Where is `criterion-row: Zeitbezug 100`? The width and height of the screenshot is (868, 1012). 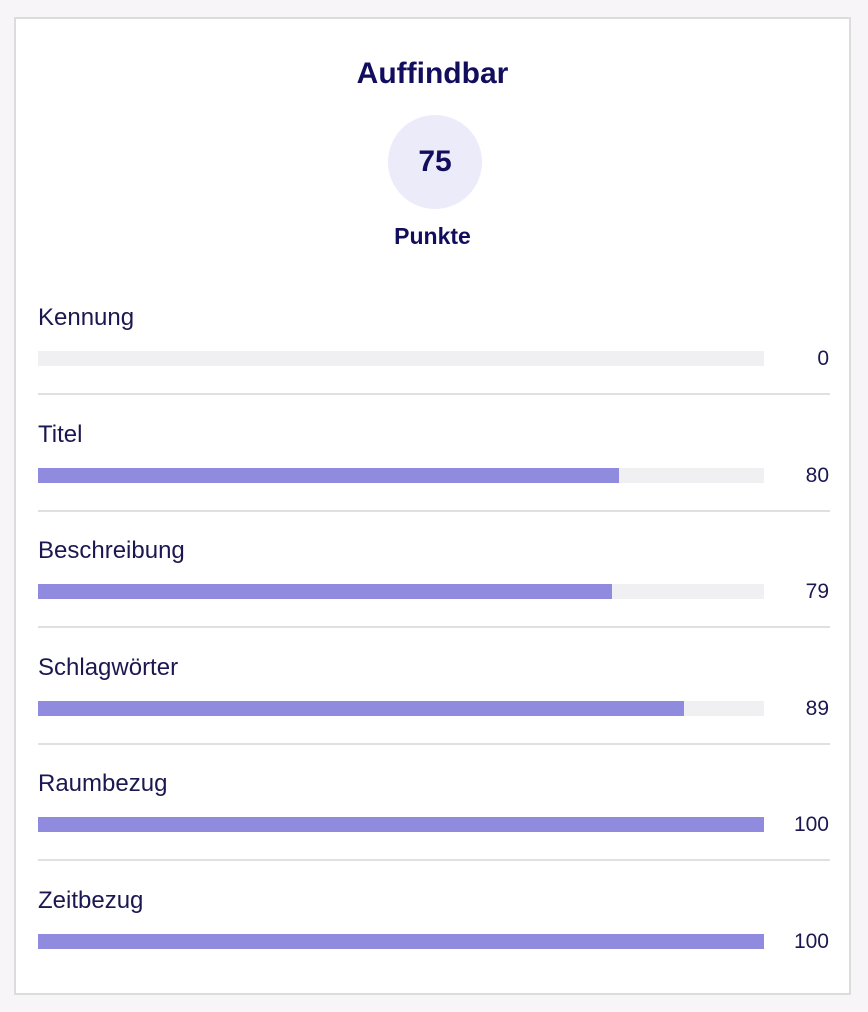
criterion-row: Zeitbezug 100 is located at coordinates (432, 941).